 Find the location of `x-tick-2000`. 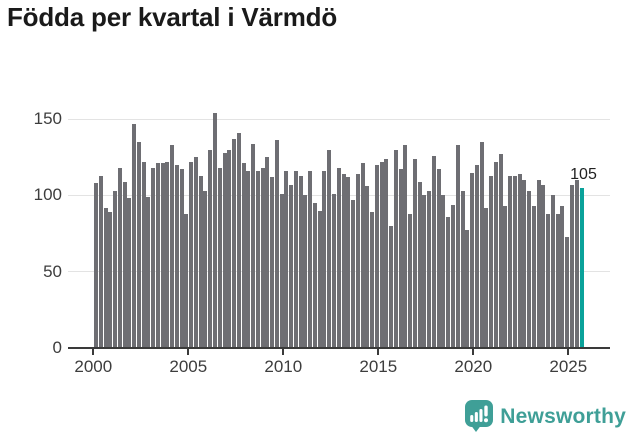

x-tick-2000 is located at coordinates (93, 352).